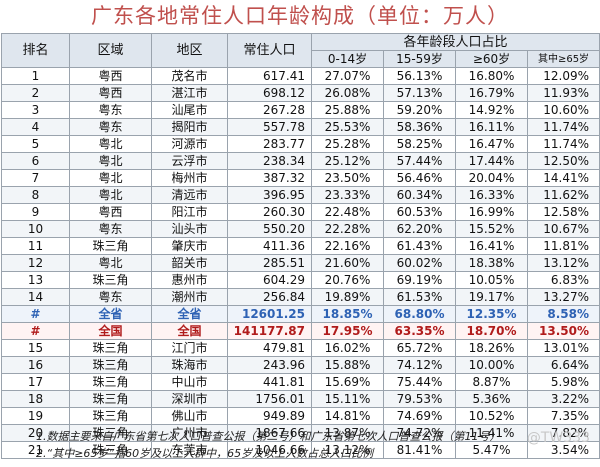 Image resolution: width=600 pixels, height=467 pixels. Describe the element at coordinates (269, 263) in the screenshot. I see `cell-population: 285.51` at that location.